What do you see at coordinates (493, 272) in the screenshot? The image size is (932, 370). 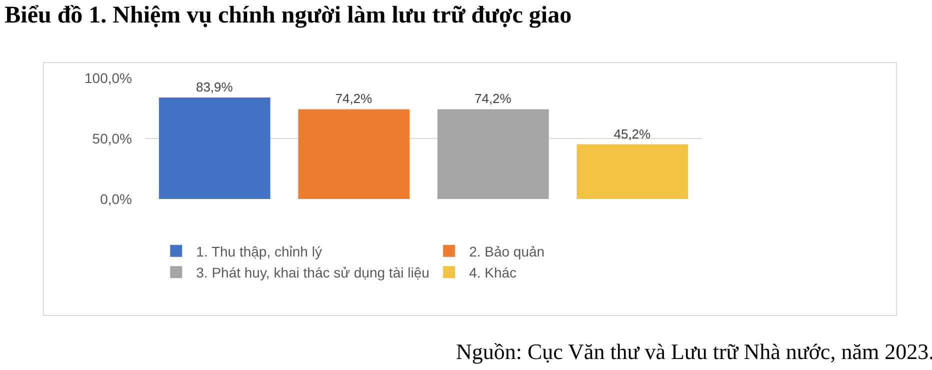 I see `legend-label: 4. Khác` at bounding box center [493, 272].